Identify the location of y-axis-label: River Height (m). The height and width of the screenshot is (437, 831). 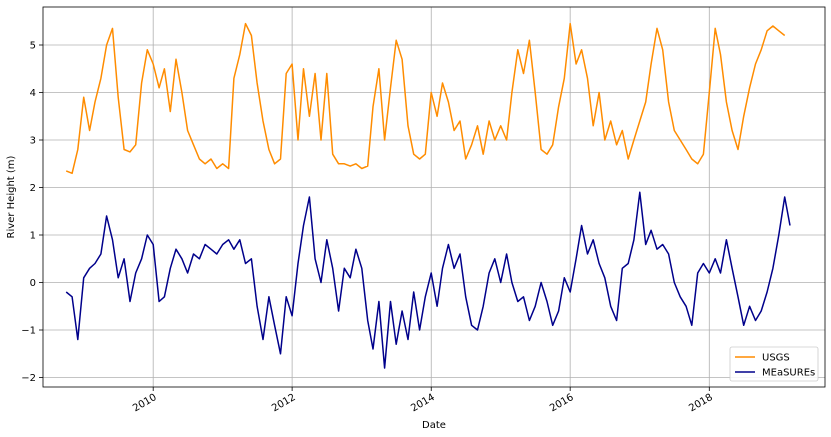
(11, 196).